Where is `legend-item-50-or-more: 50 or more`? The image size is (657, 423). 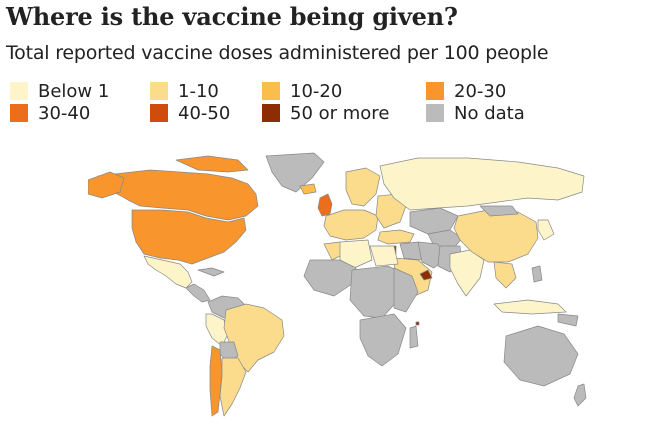
legend-item-50-or-more: 50 or more is located at coordinates (325, 113).